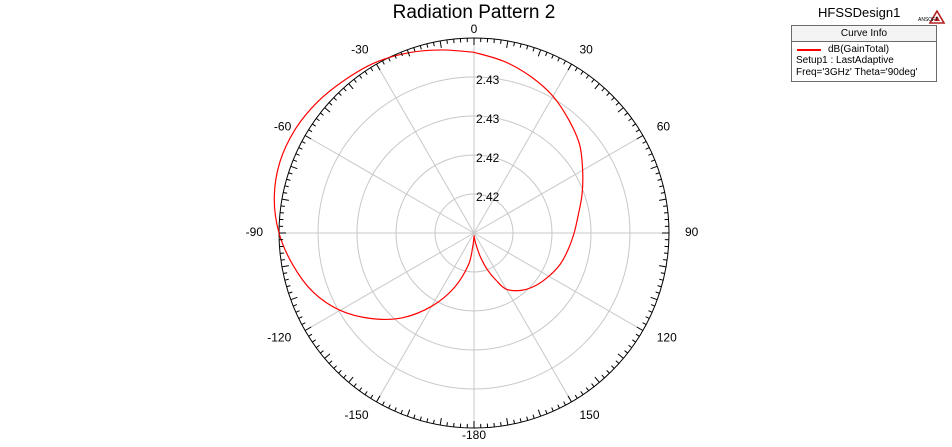 This screenshot has width=952, height=447. I want to click on legend-setup: Setup1 : LastAdaptive, so click(845, 60).